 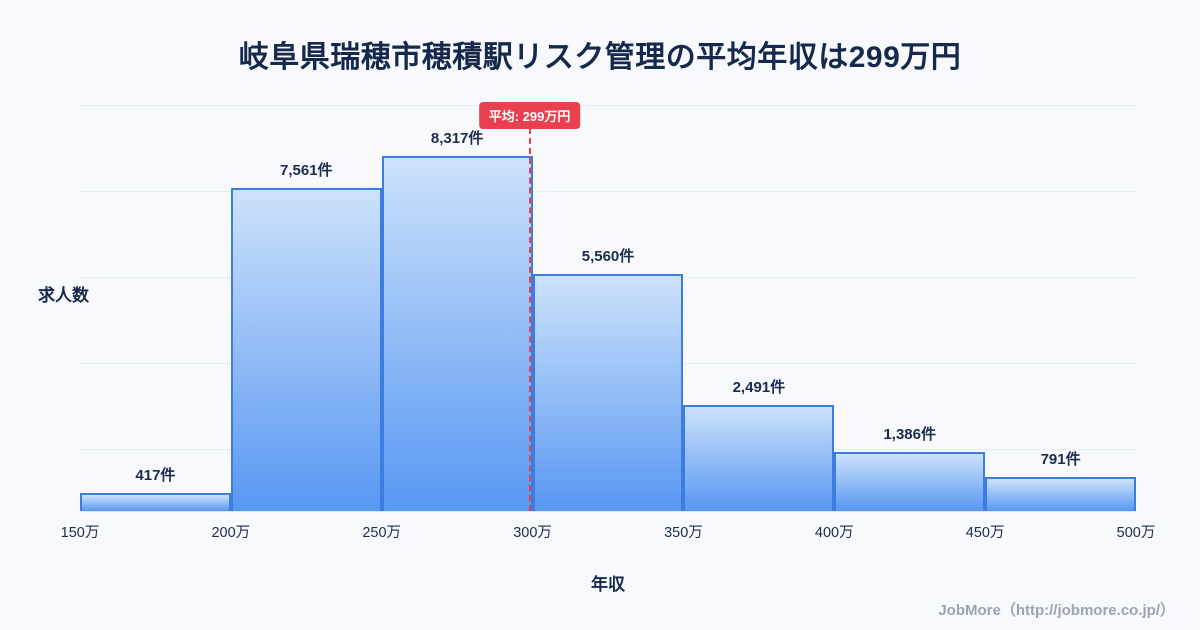 What do you see at coordinates (532, 533) in the screenshot?
I see `x-tick-label: 300万` at bounding box center [532, 533].